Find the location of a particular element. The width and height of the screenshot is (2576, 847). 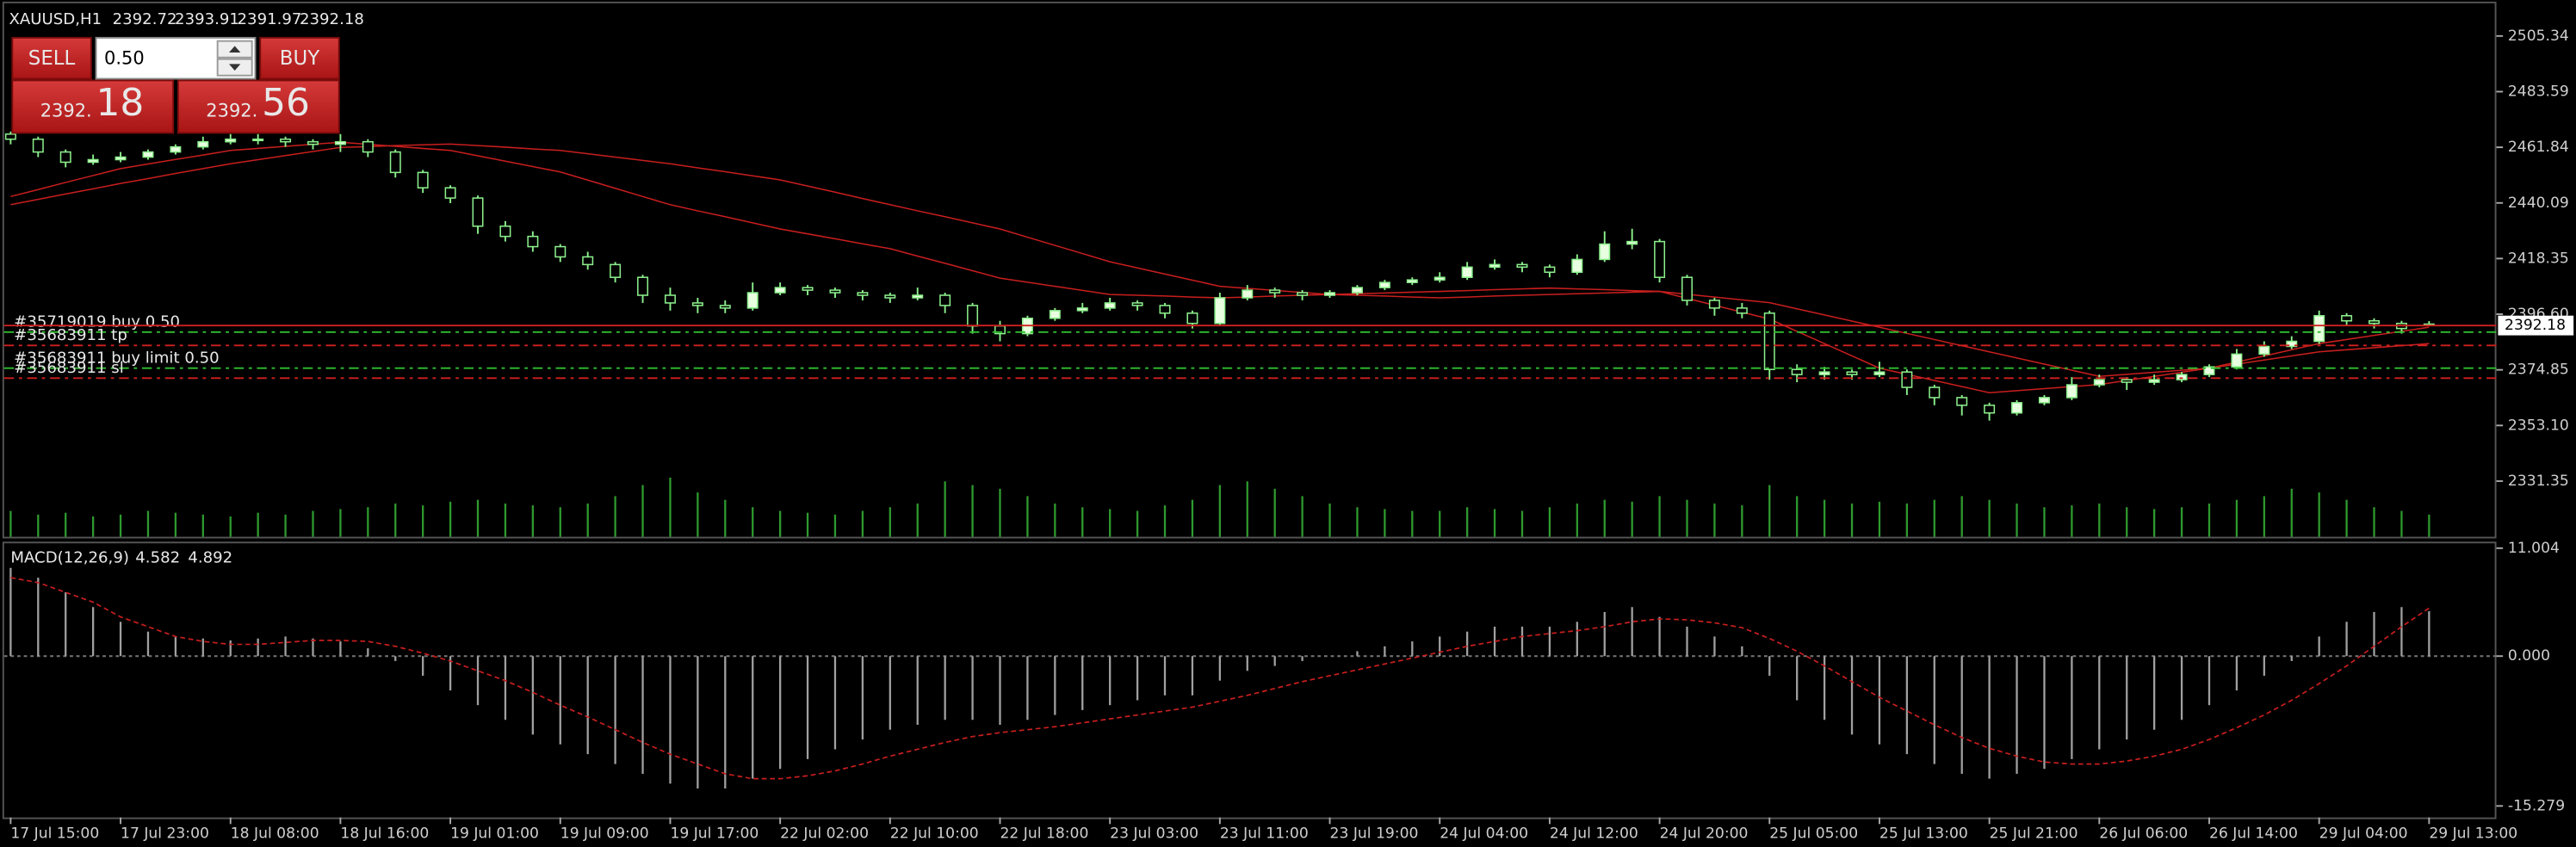

y-tick-label: 2374.85 is located at coordinates (2538, 370).